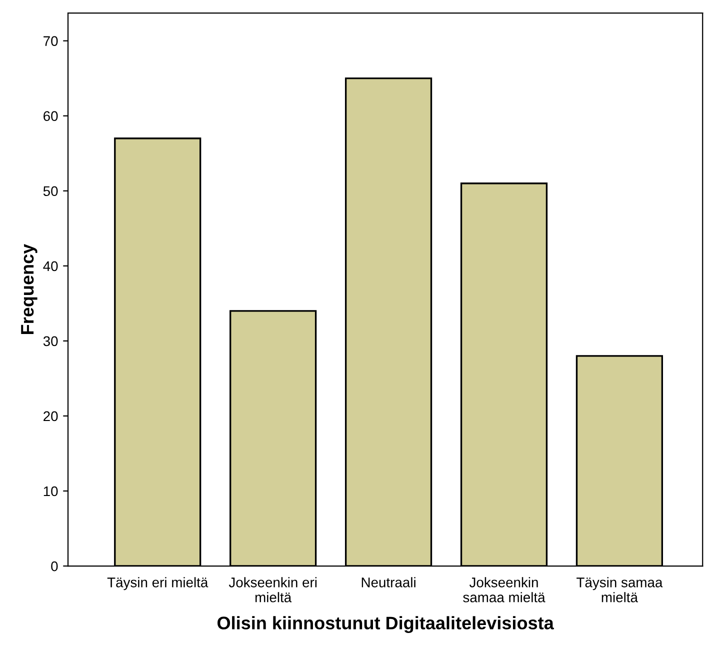 Image resolution: width=704 pixels, height=653 pixels. Describe the element at coordinates (51, 491) in the screenshot. I see `y-tick-label: 10` at that location.